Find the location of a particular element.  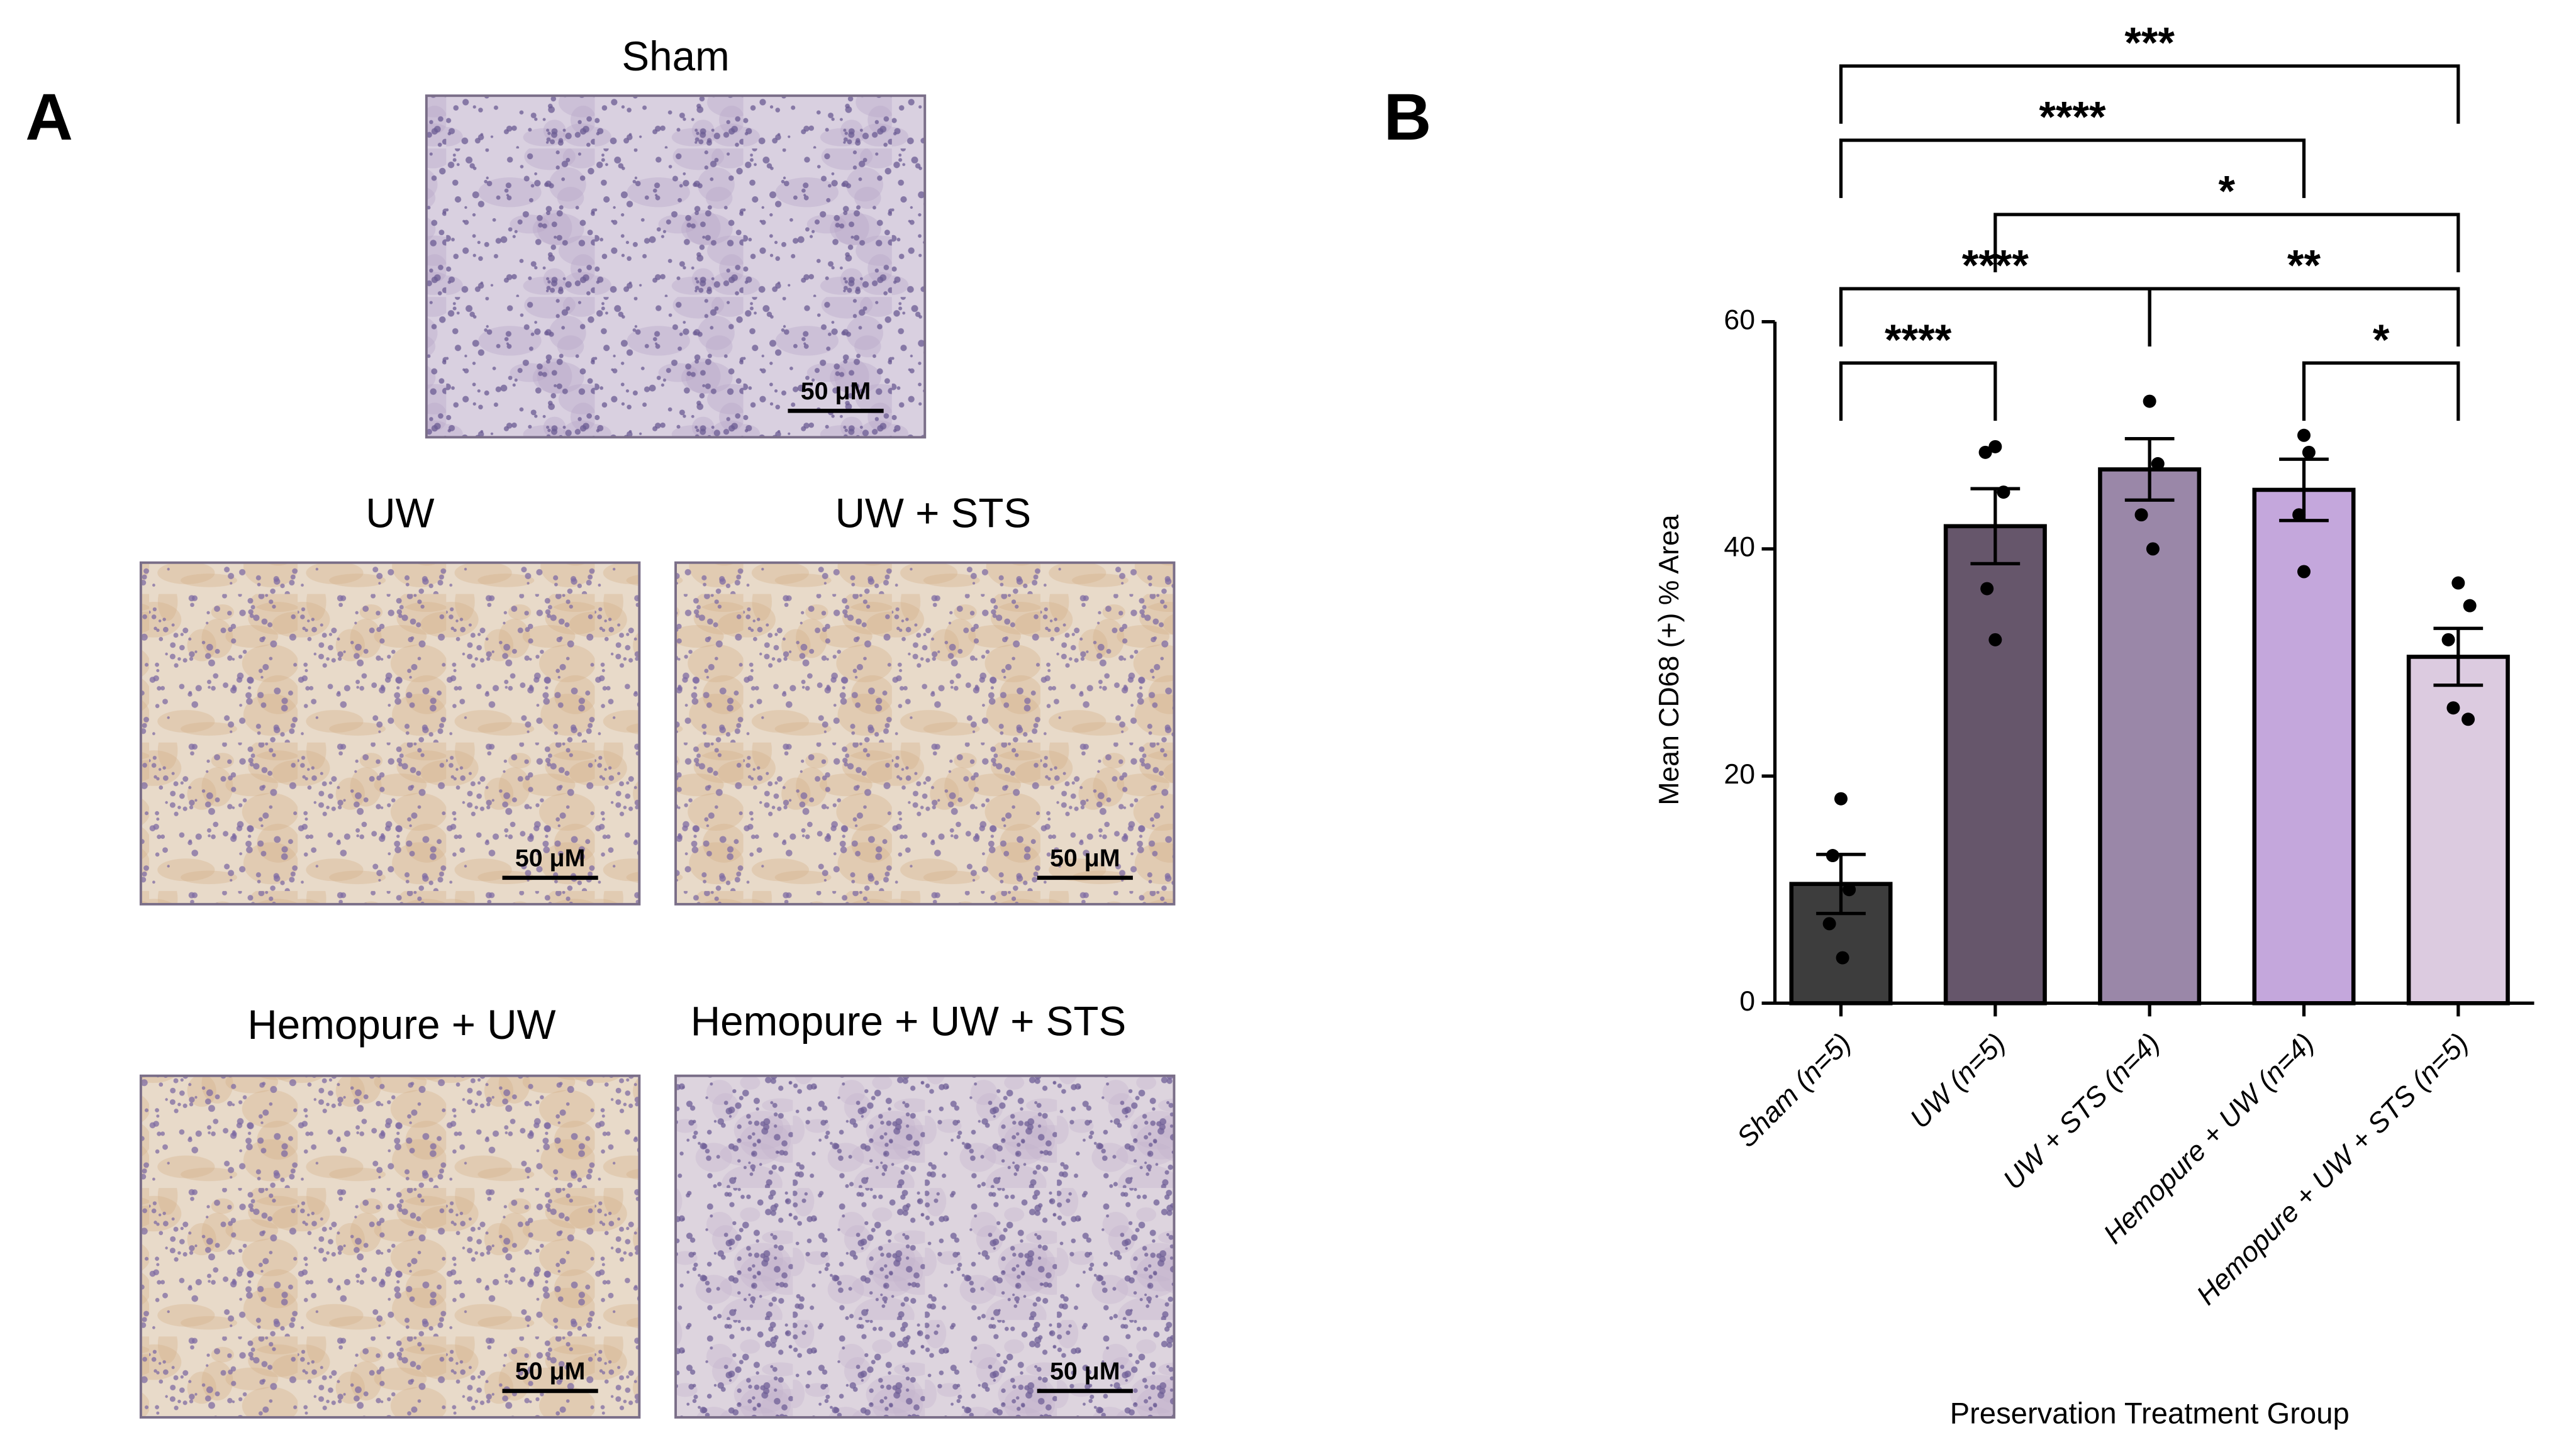

image-title: Hemopure + UW is located at coordinates (401, 1025).